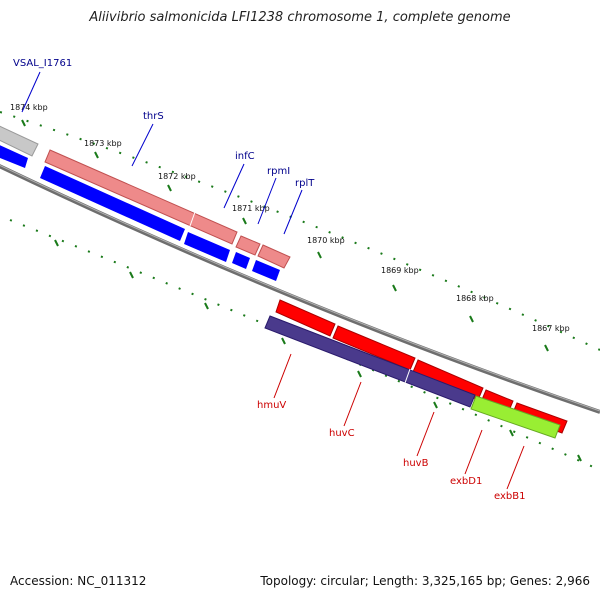 This screenshot has height=600, width=600. Describe the element at coordinates (251, 208) in the screenshot. I see `scale-label: 1871 kbp` at that location.